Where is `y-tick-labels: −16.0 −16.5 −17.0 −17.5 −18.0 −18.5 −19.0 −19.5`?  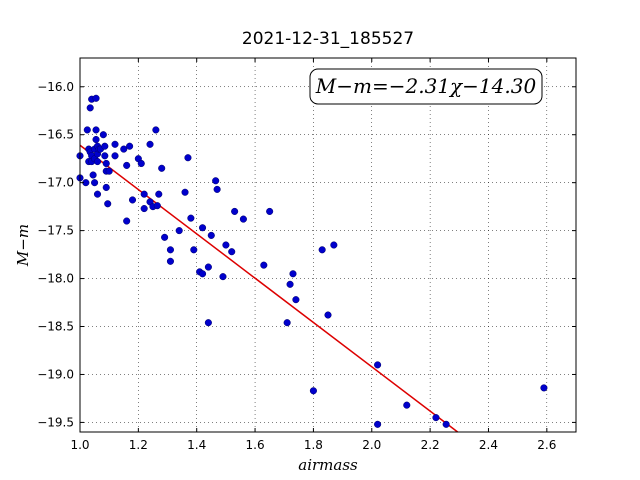
y-tick-labels: −16.0 −16.5 −17.0 −17.5 −18.0 −18.5 −19.0 −19.5 is located at coordinates (55, 255).